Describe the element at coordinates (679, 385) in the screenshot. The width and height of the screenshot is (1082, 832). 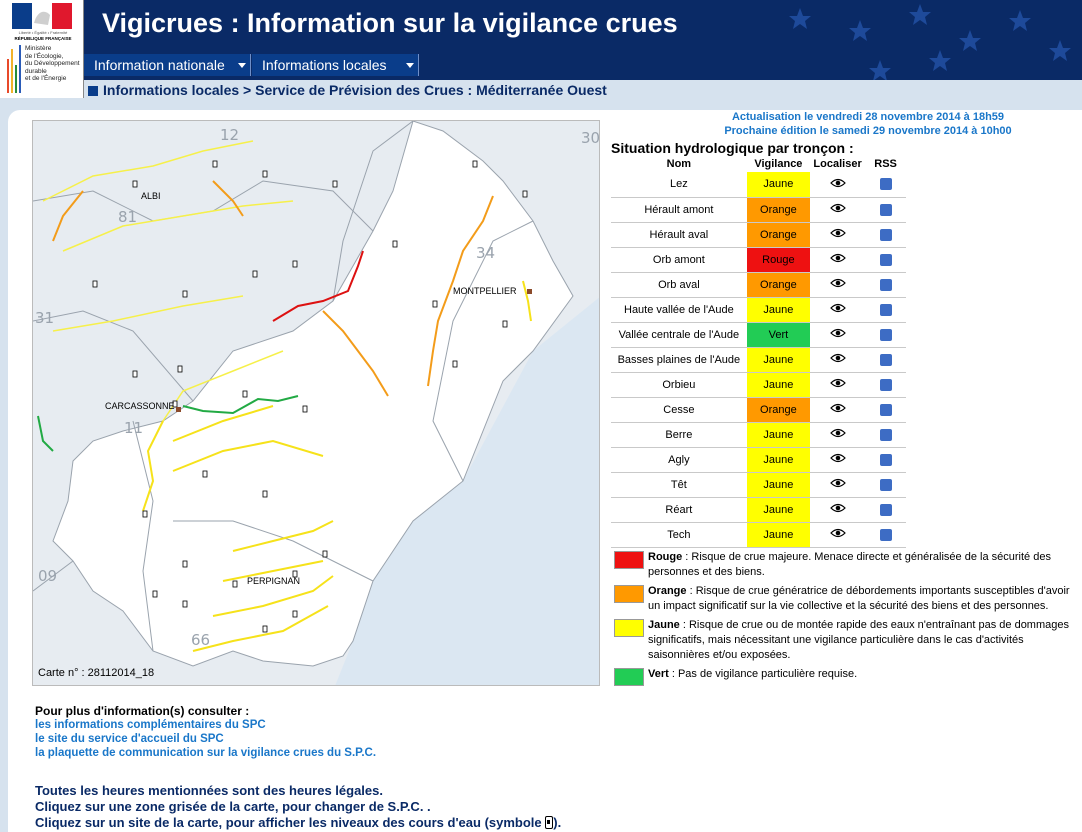
I see `section-name: Orbieu` at that location.